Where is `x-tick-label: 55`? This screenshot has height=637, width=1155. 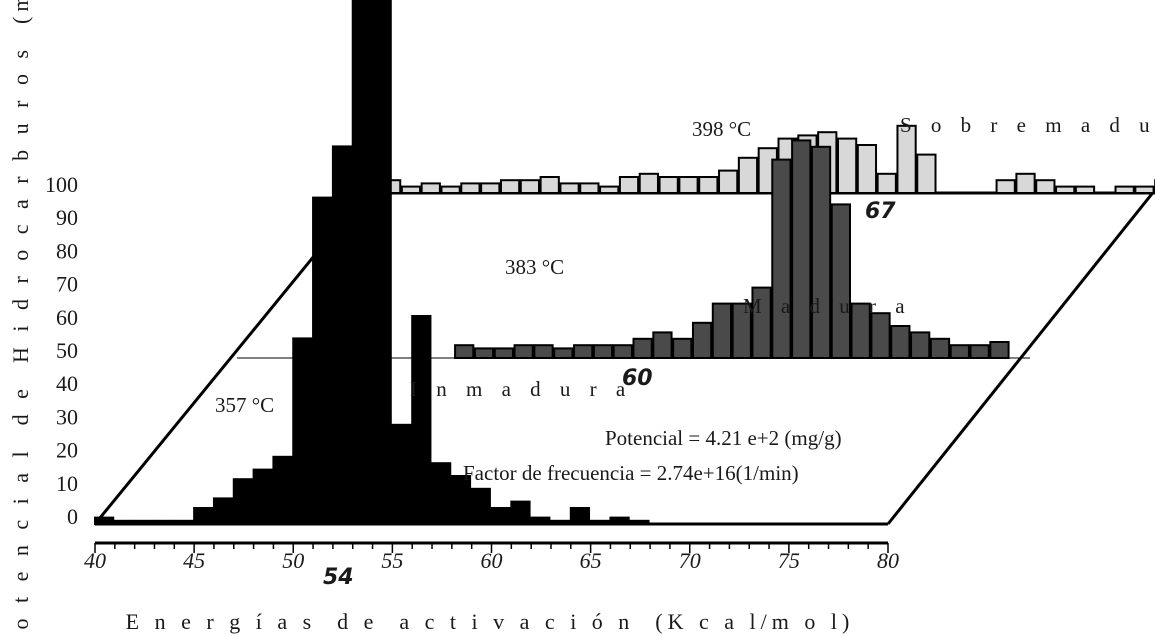 x-tick-label: 55 is located at coordinates (392, 560).